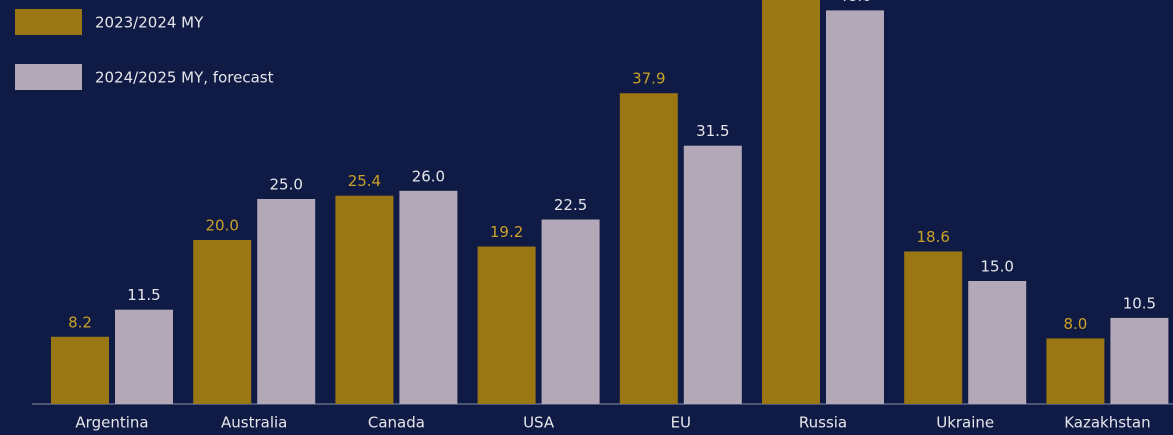 This screenshot has height=435, width=1173. What do you see at coordinates (996, 267) in the screenshot?
I see `value-label: 15.0` at bounding box center [996, 267].